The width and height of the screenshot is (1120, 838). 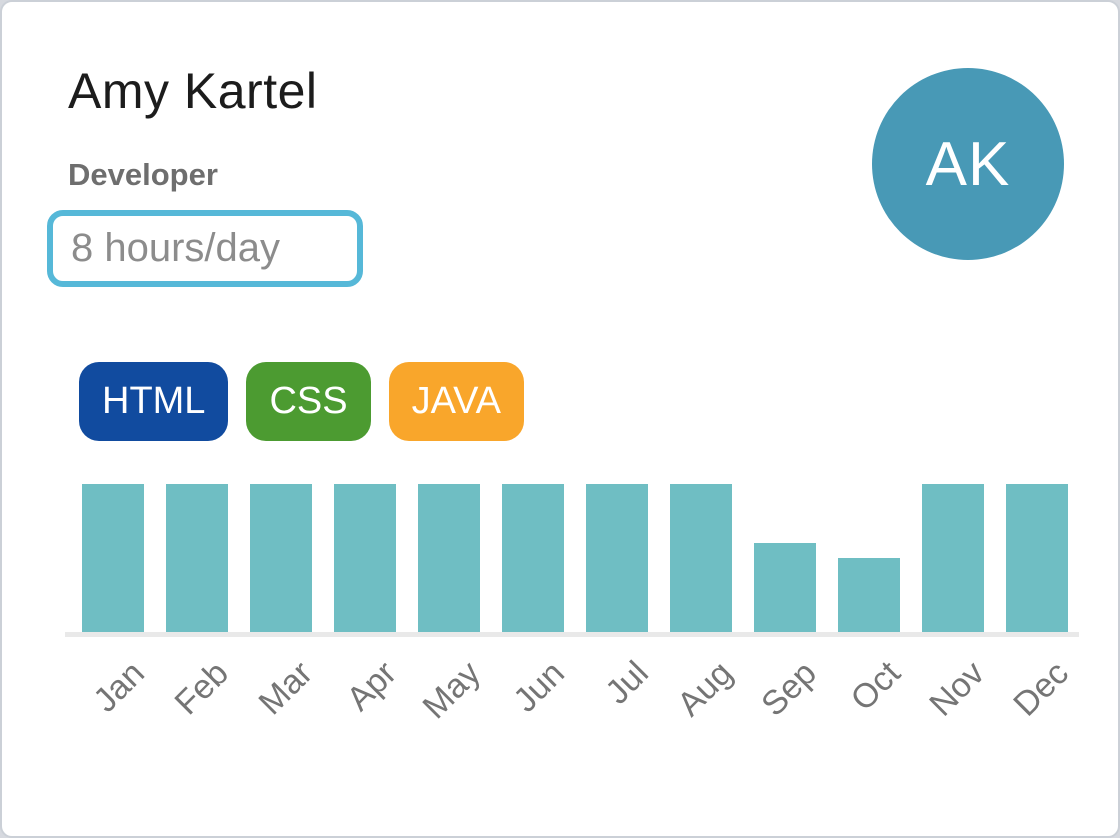 I want to click on avatar: AK, so click(x=968, y=164).